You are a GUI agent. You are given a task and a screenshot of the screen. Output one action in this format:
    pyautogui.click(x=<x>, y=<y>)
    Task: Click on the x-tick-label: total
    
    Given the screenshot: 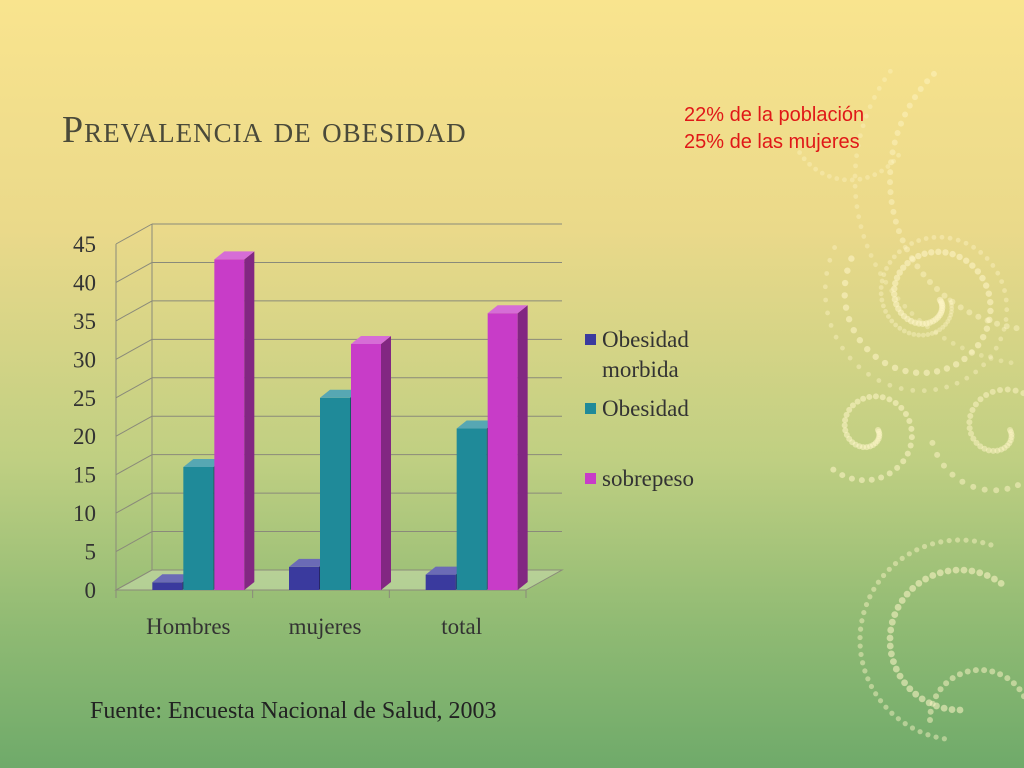 What is the action you would take?
    pyautogui.click(x=461, y=626)
    